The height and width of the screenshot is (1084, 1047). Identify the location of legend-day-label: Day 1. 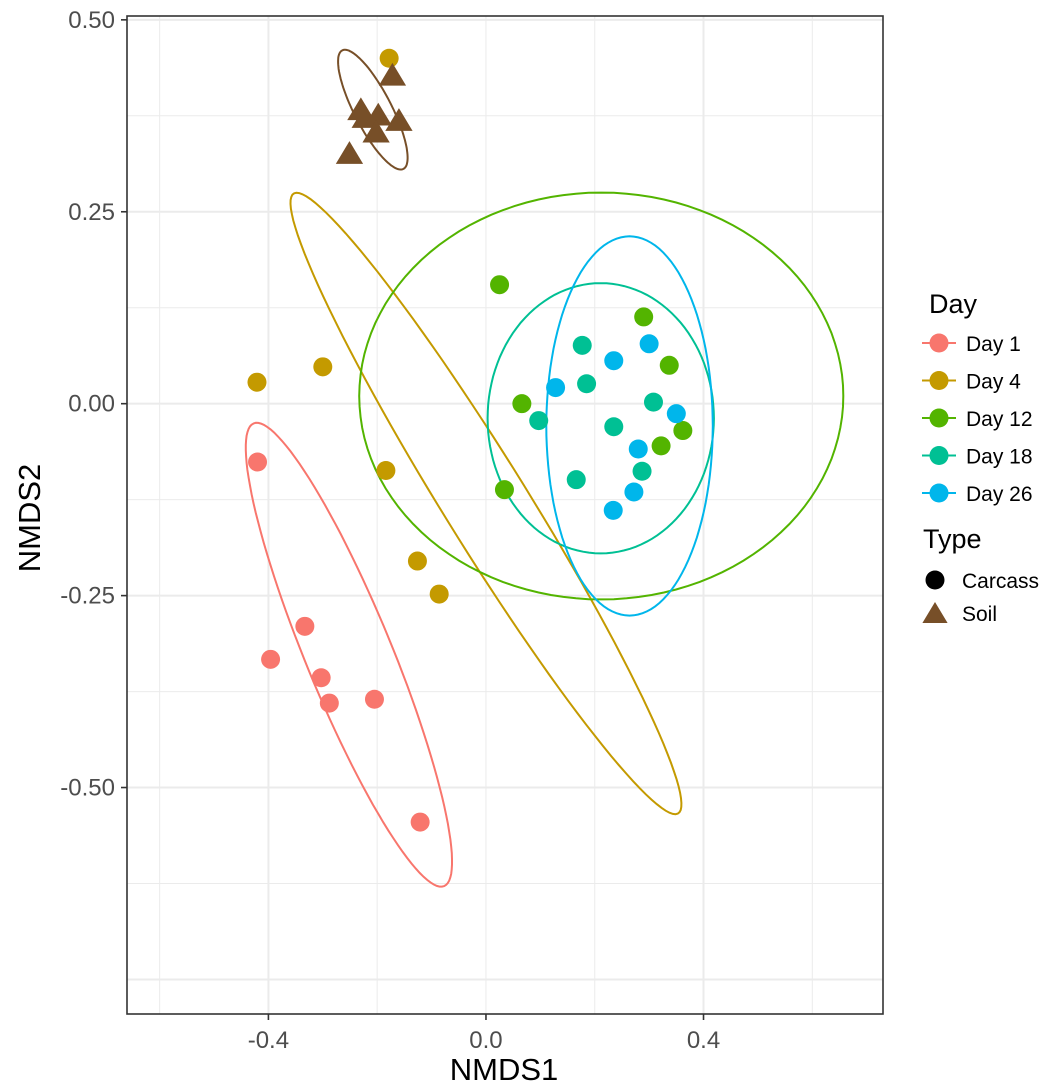
(993, 344).